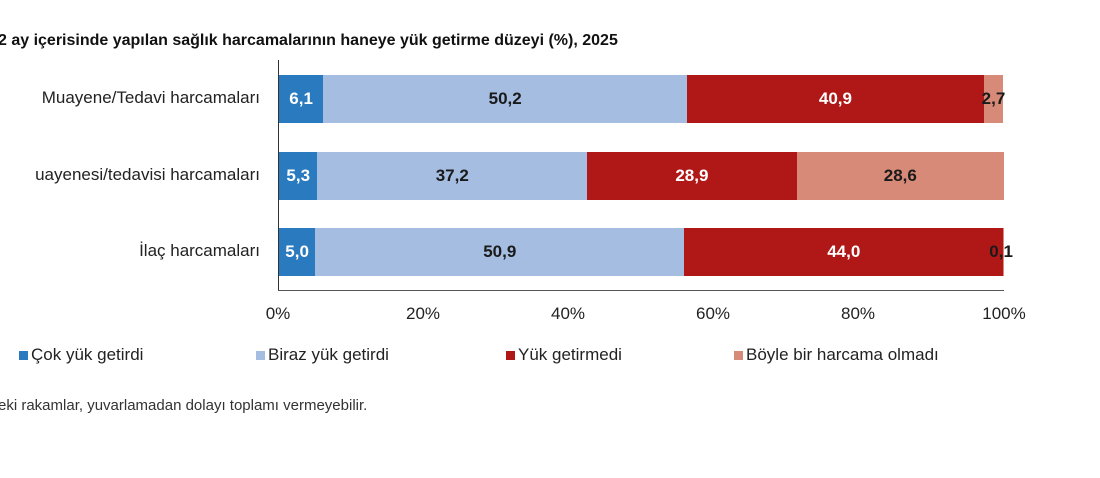 The width and height of the screenshot is (1100, 478). I want to click on legend-item-cok-yuk: Çok yük getirdi, so click(81, 355).